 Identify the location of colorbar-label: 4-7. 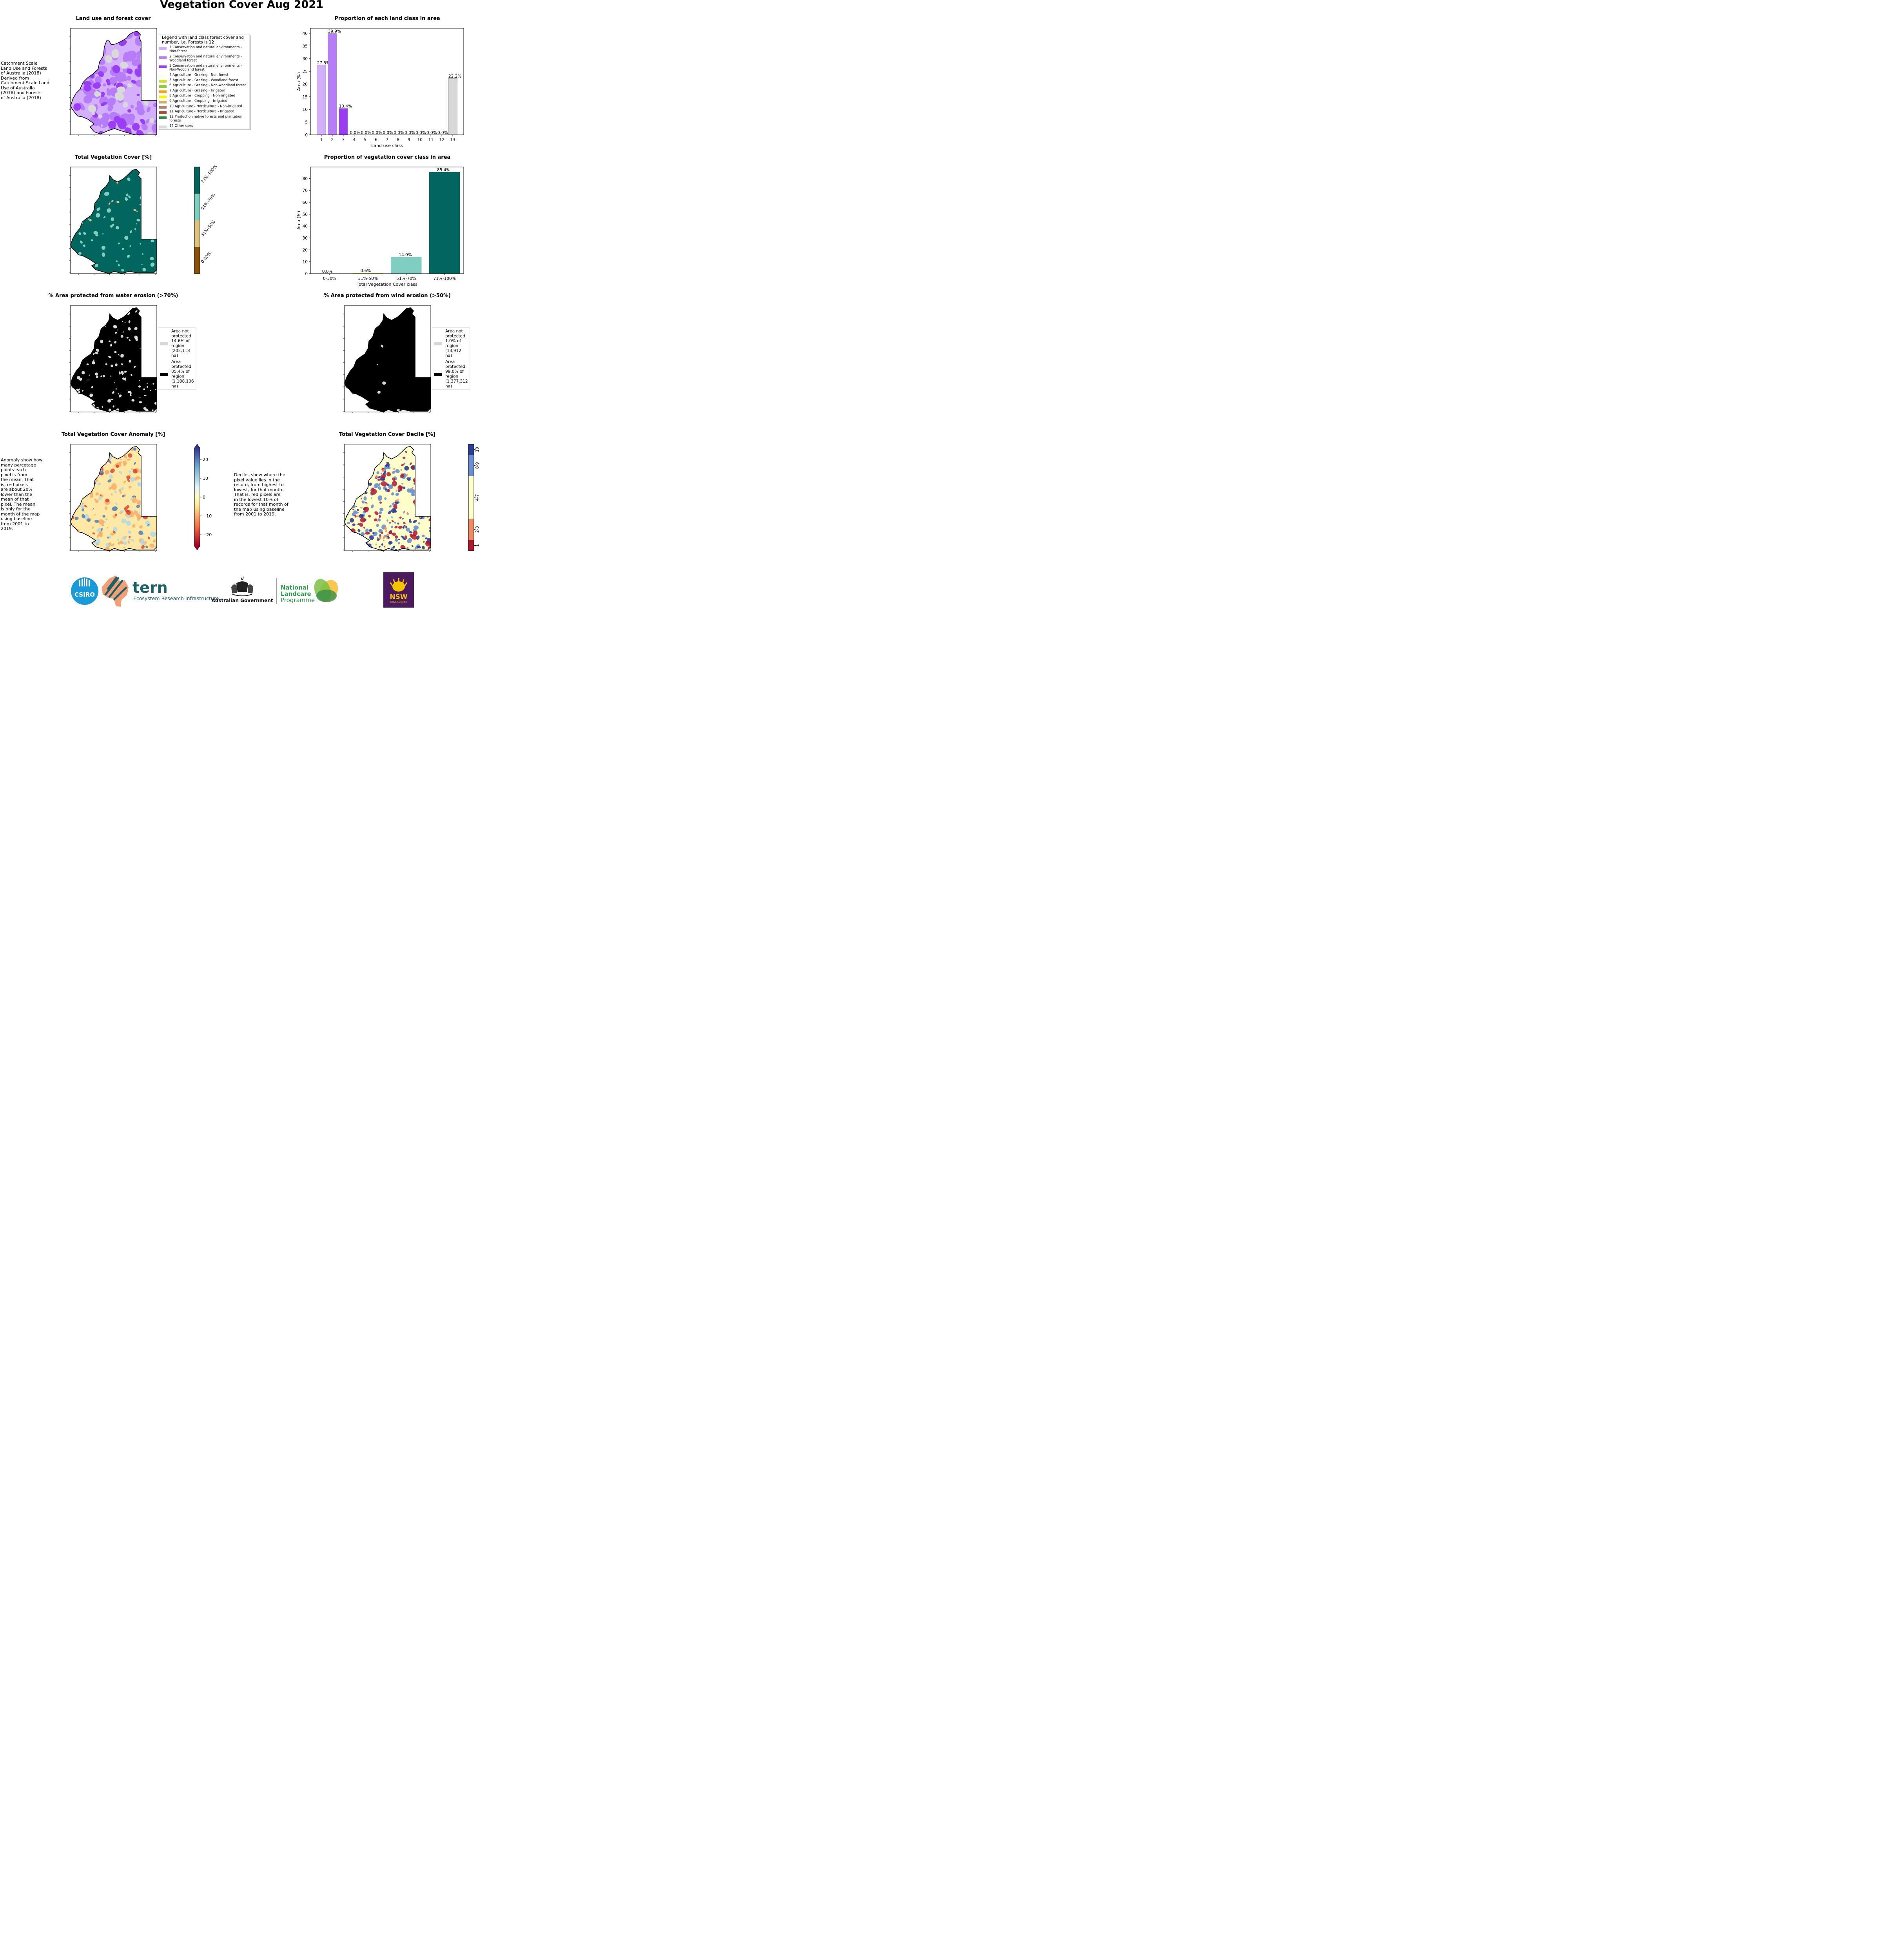
(478, 498).